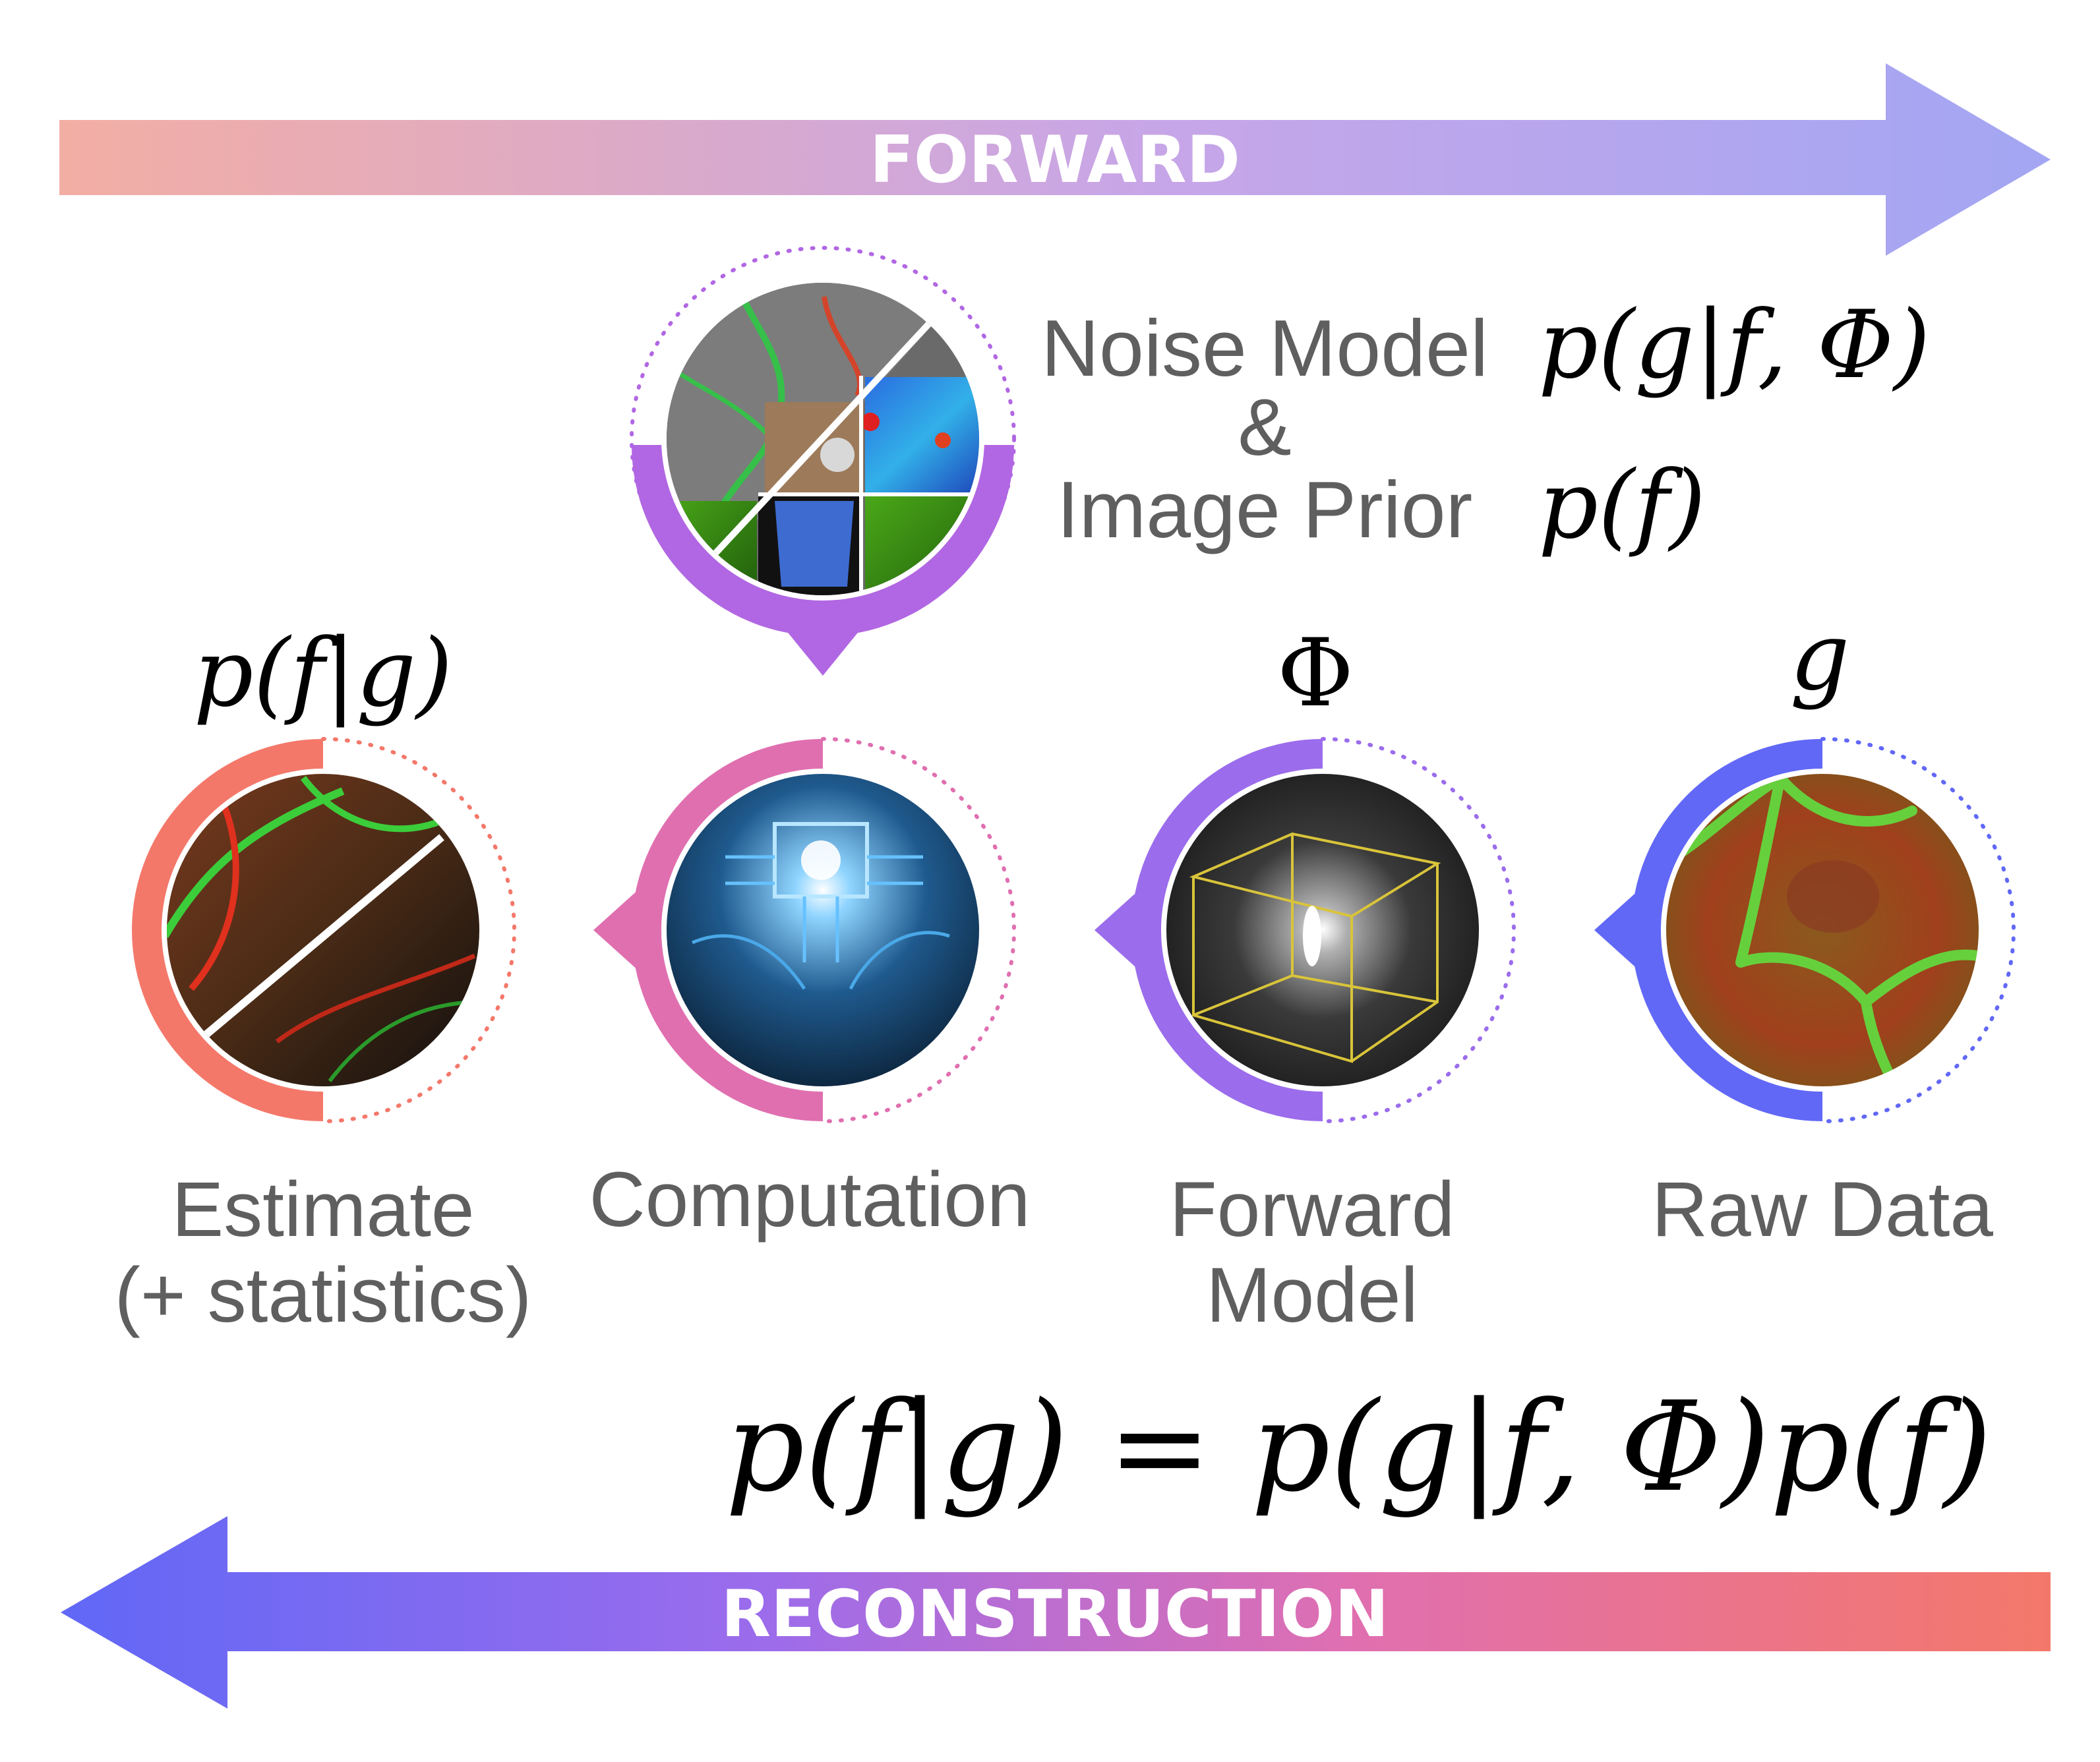 Image resolution: width=2100 pixels, height=1762 pixels. What do you see at coordinates (1312, 1209) in the screenshot?
I see `forward-model-label: Forward` at bounding box center [1312, 1209].